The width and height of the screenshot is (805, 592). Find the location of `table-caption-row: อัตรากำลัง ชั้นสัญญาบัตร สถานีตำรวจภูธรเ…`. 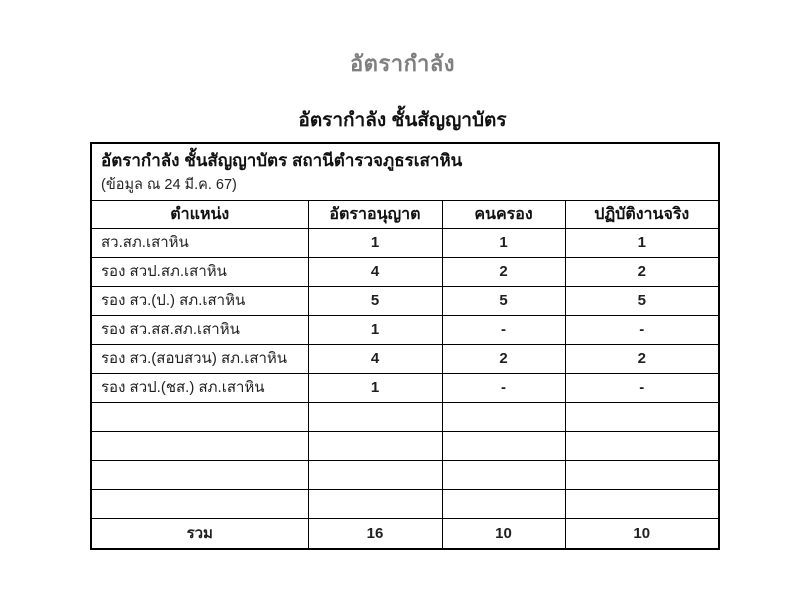

table-caption-row: อัตรากำลัง ชั้นสัญญาบัตร สถานีตำรวจภูธรเ… is located at coordinates (405, 171).